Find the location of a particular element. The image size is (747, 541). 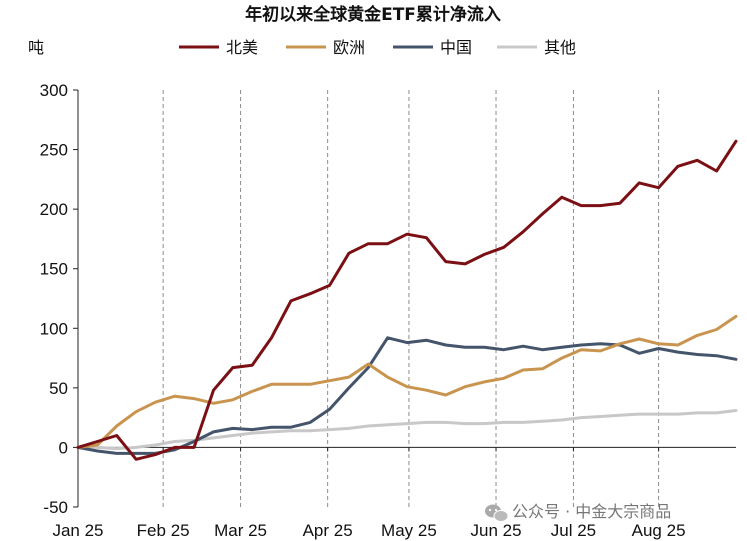

y-tick-label: 300 is located at coordinates (54, 90).